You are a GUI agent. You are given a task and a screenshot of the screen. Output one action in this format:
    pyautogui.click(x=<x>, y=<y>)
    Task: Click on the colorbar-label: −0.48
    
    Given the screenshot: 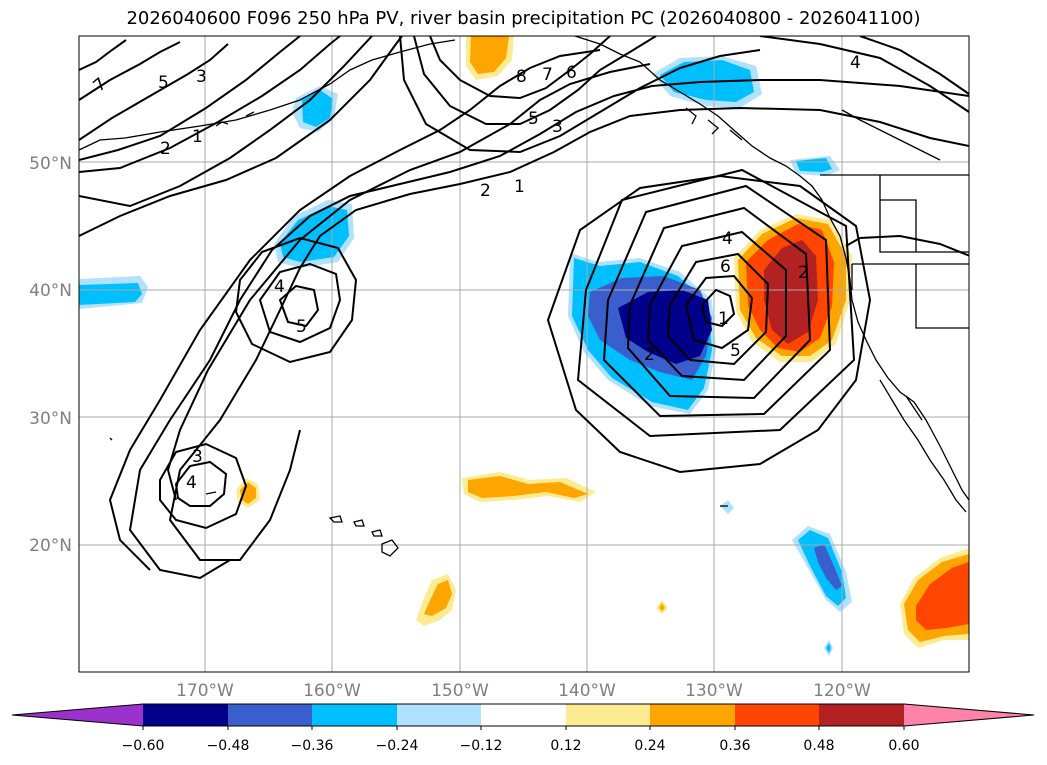 What is the action you would take?
    pyautogui.click(x=228, y=746)
    